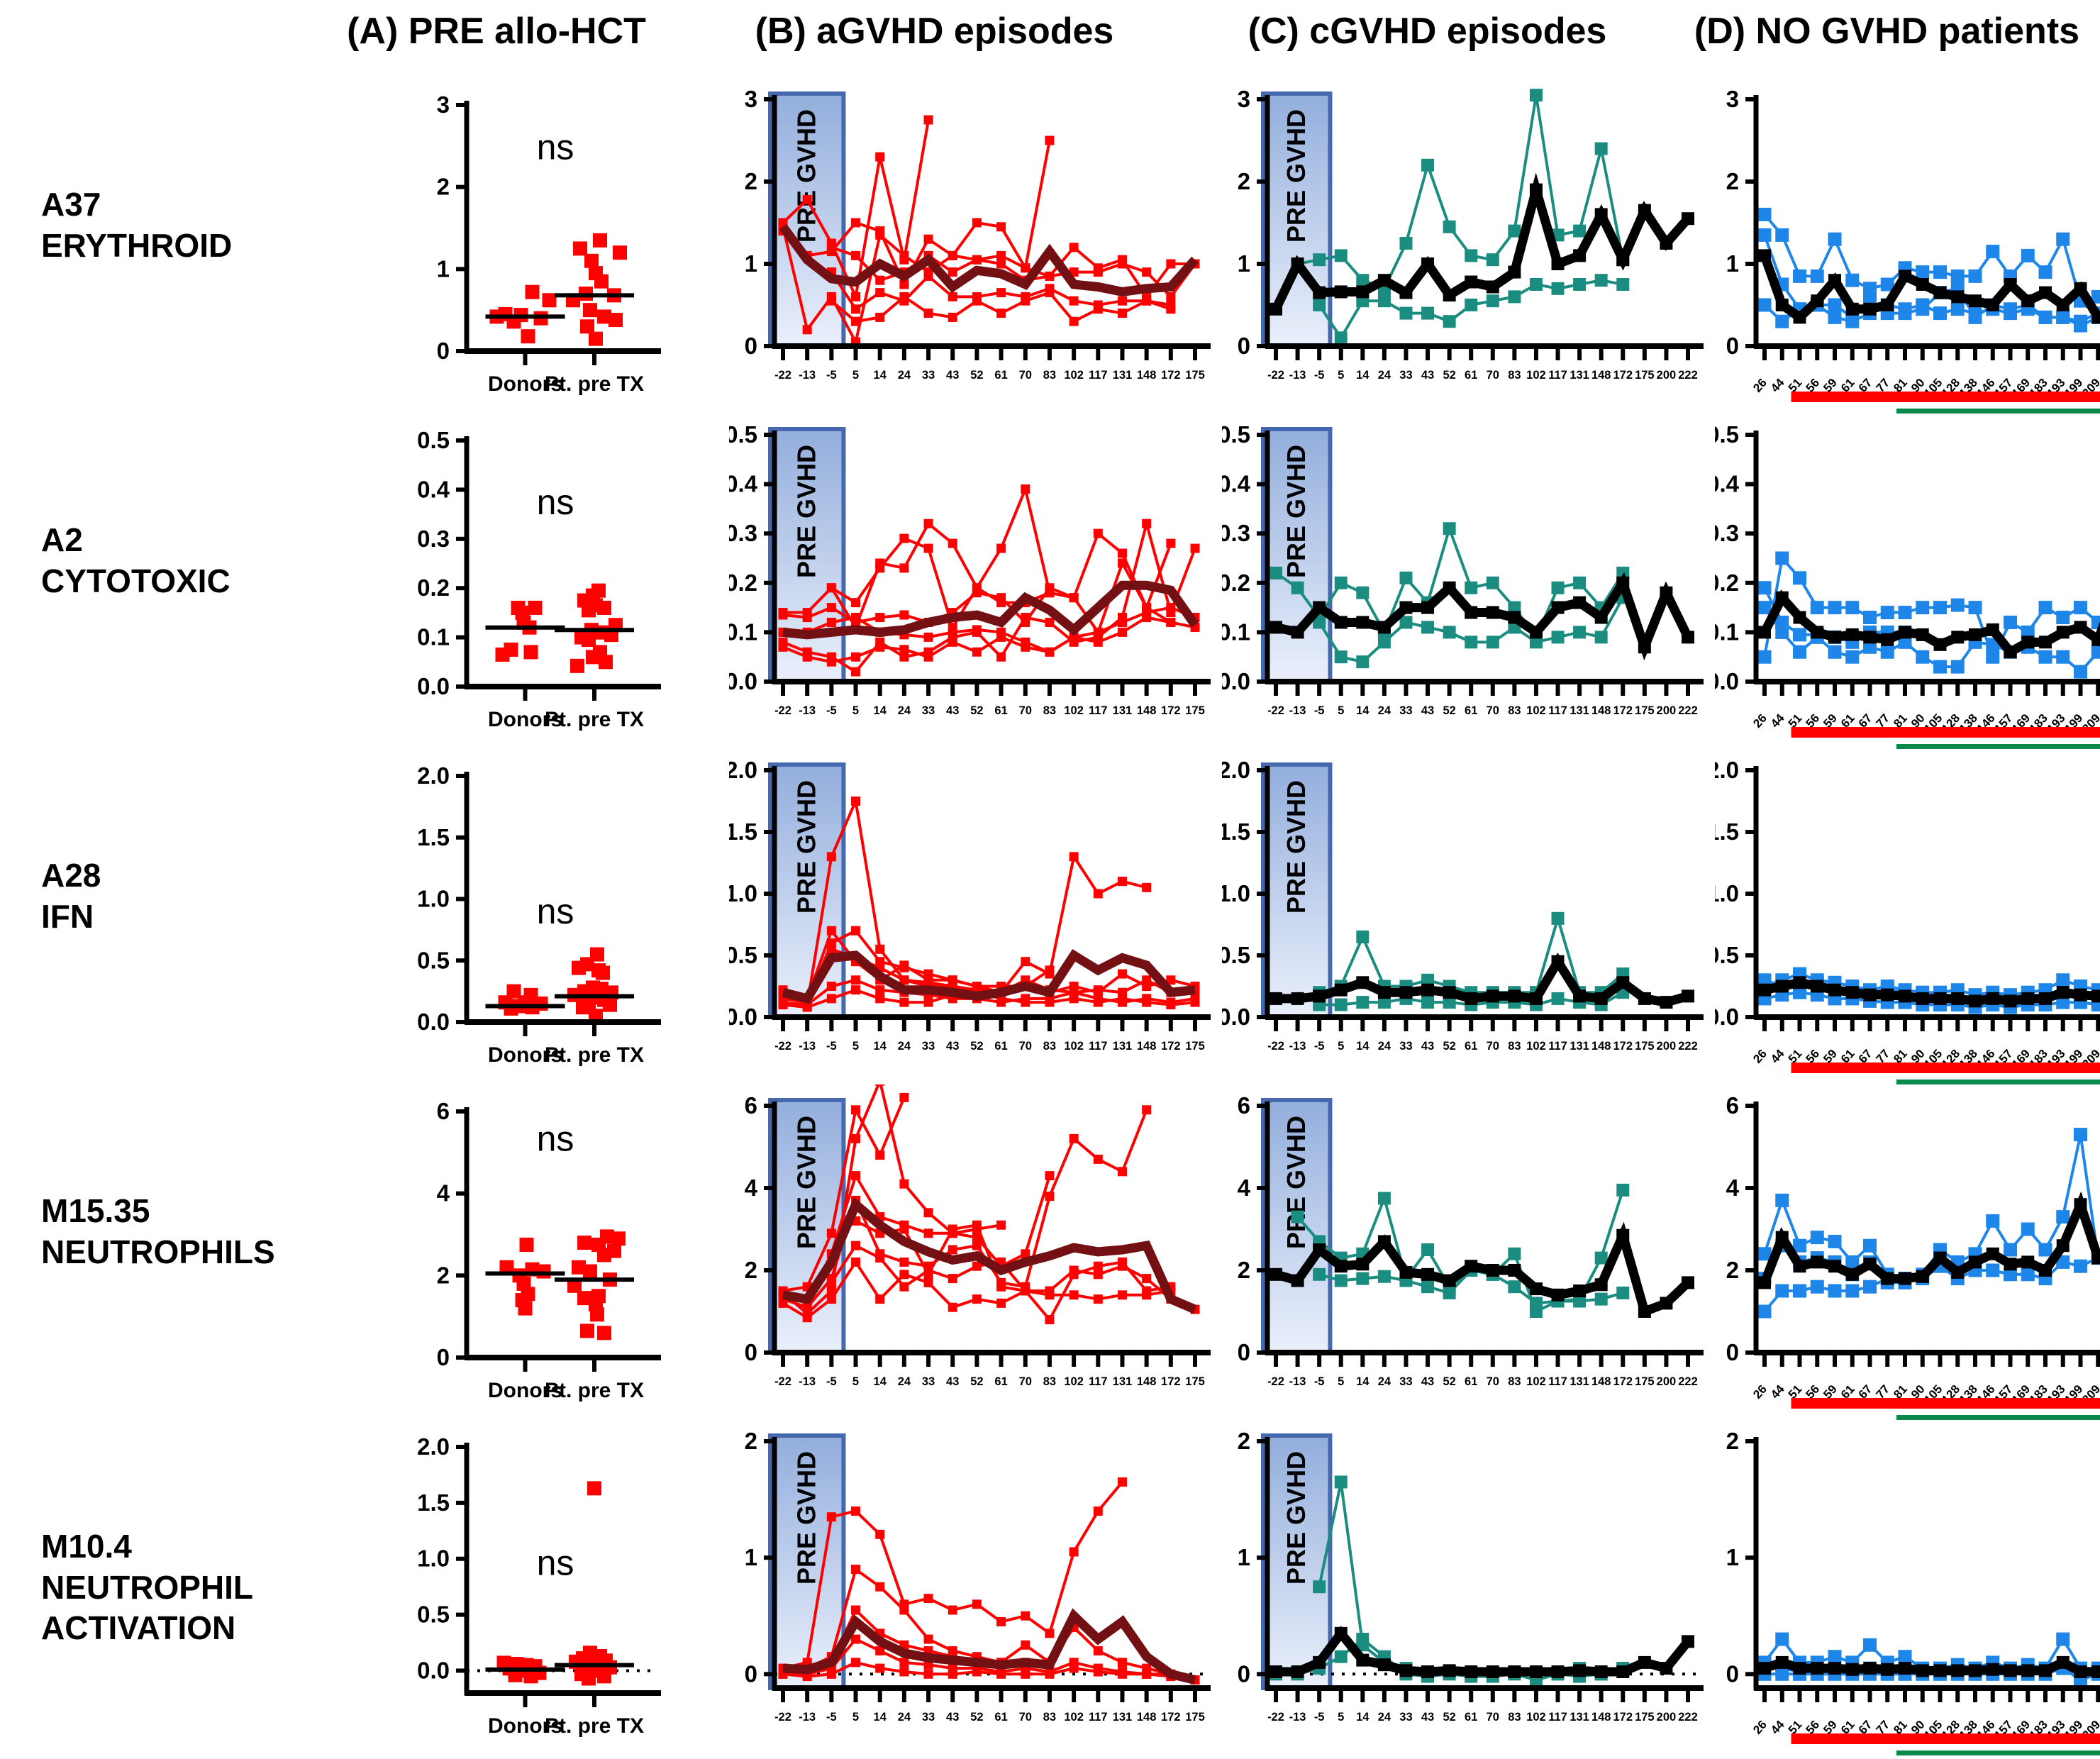 The width and height of the screenshot is (2100, 1759). I want to click on svg-text: 0.5, so click(743, 955).